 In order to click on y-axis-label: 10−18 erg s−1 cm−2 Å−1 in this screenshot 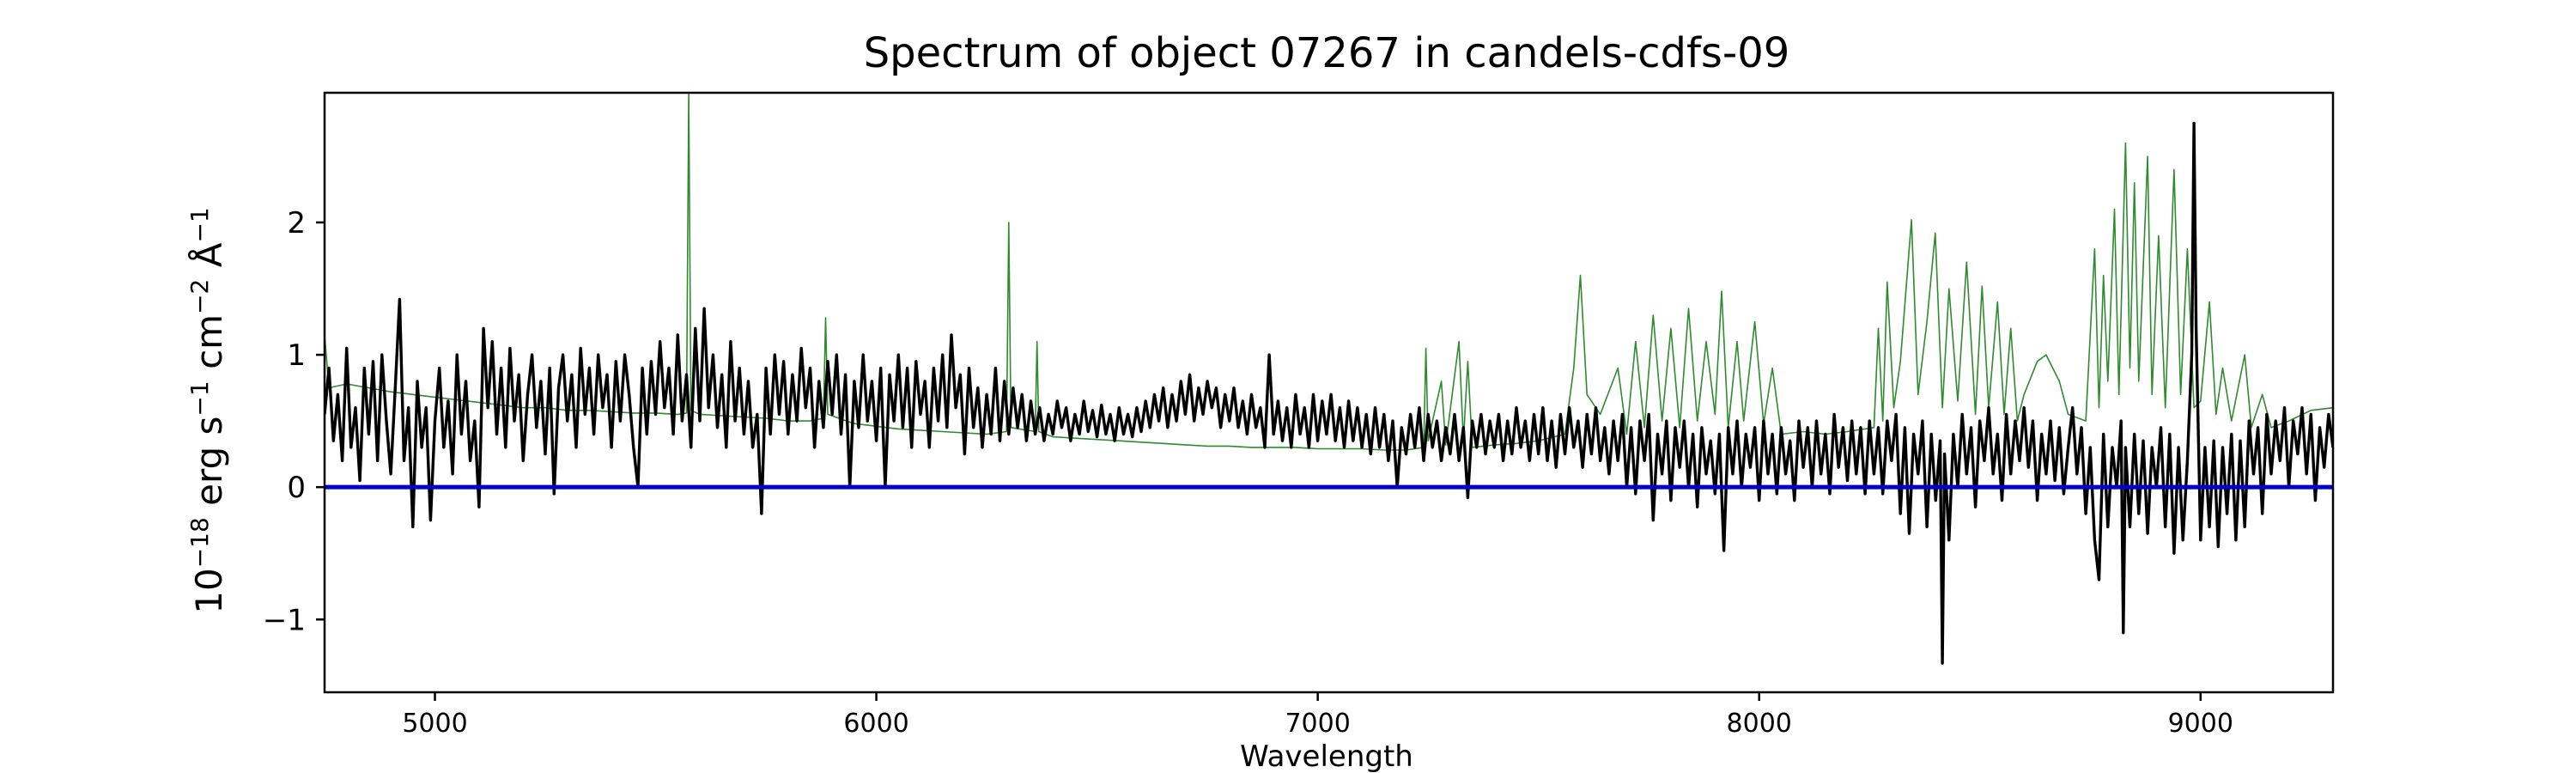, I will do `click(207, 410)`.